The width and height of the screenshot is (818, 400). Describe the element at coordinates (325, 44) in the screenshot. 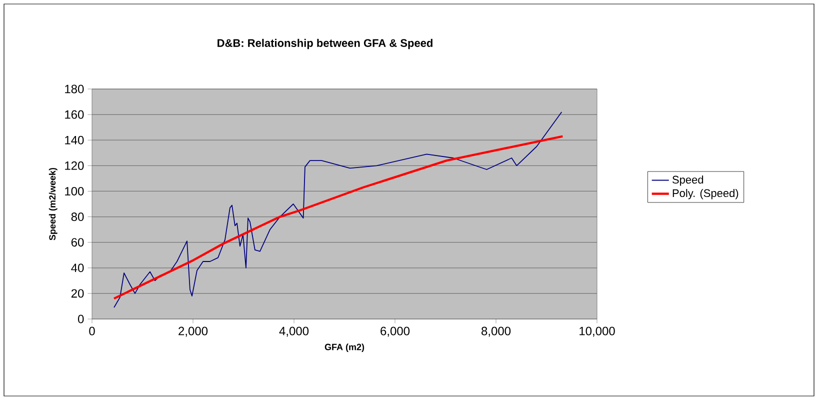

I see `chart-title: D&B: Relationship between GFA & Speed` at that location.